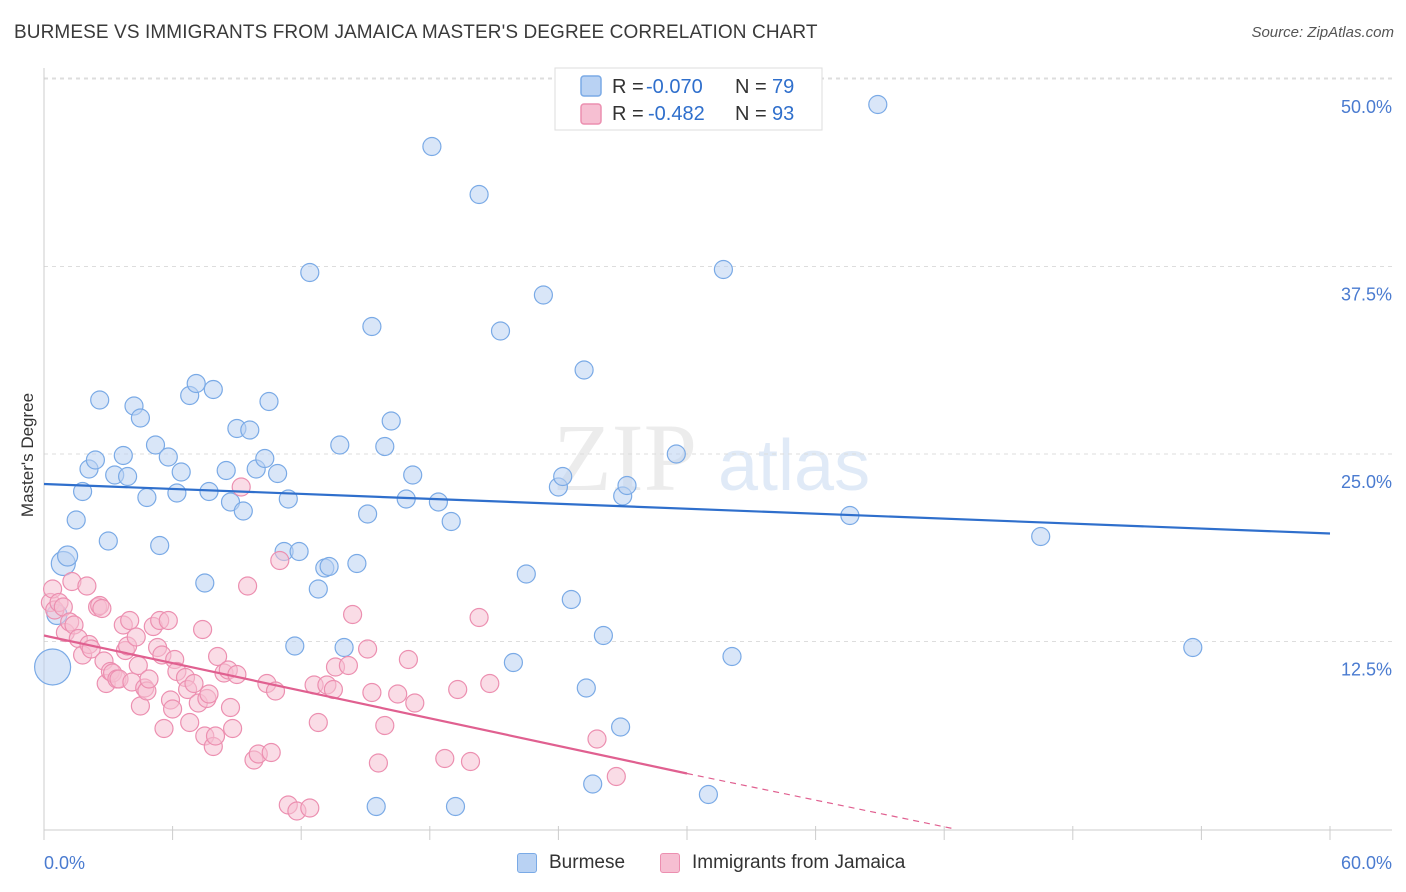  I want to click on legend-r-value-burmese: -0.070, so click(674, 87).